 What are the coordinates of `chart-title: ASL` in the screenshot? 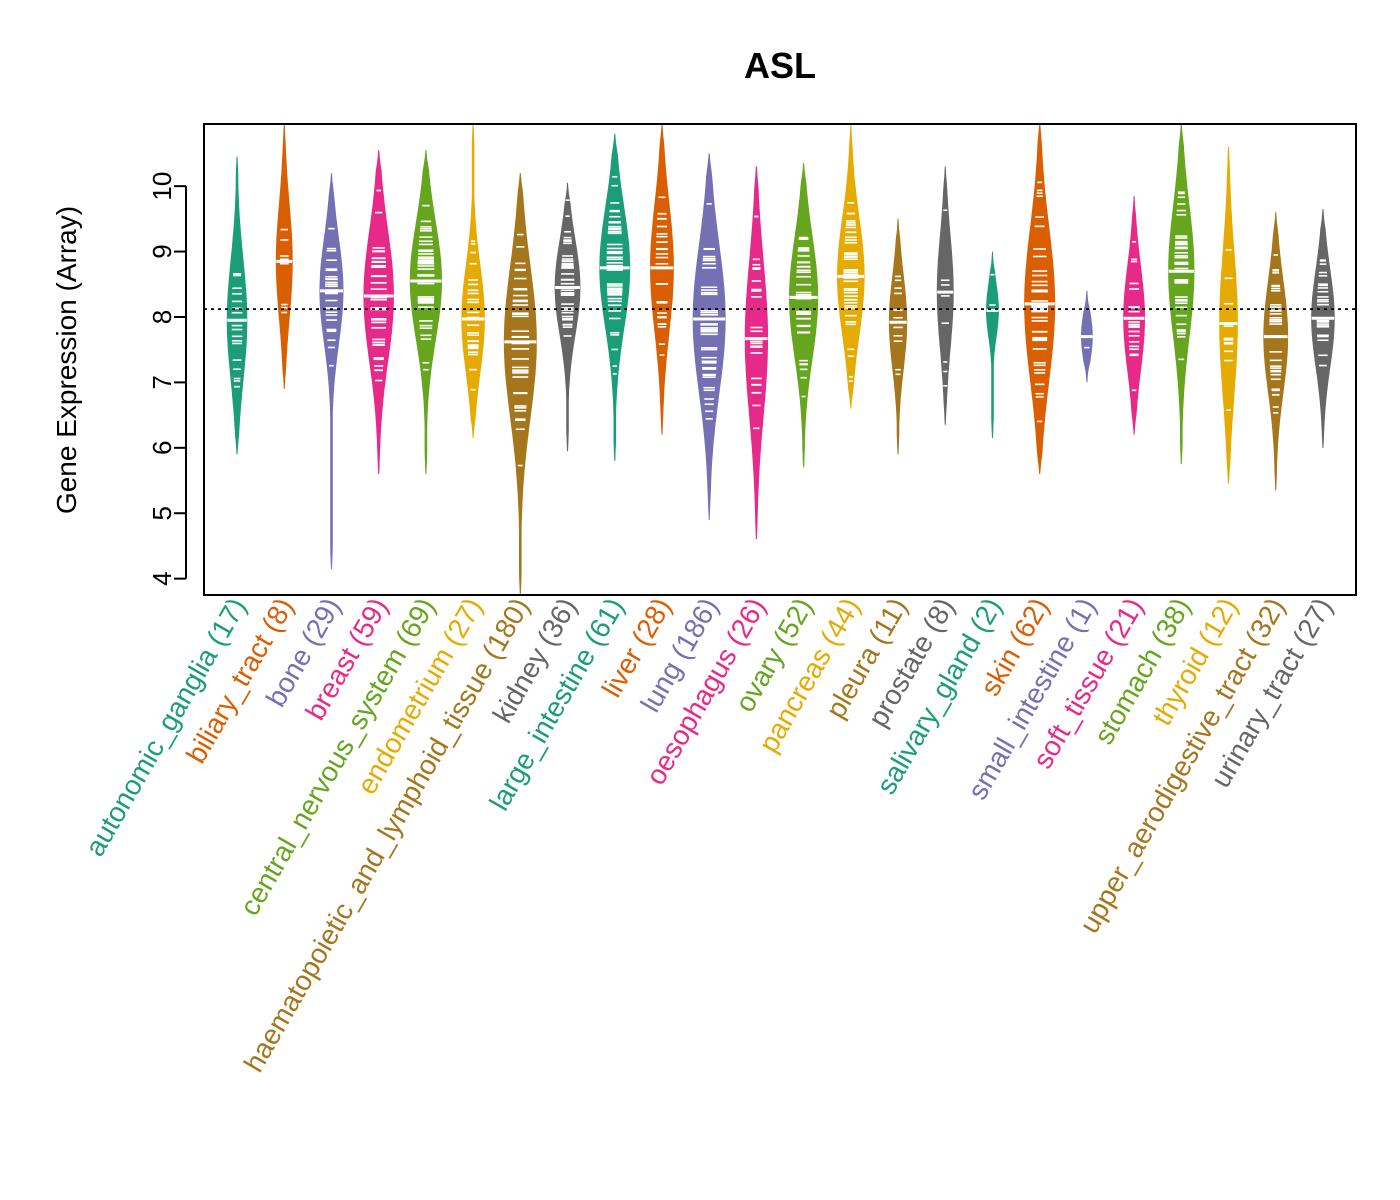 It's located at (780, 65).